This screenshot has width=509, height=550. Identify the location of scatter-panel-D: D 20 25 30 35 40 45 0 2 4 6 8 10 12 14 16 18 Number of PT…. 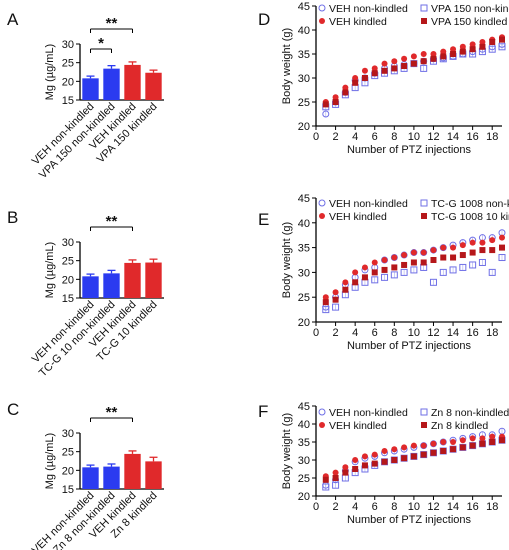
(383, 78).